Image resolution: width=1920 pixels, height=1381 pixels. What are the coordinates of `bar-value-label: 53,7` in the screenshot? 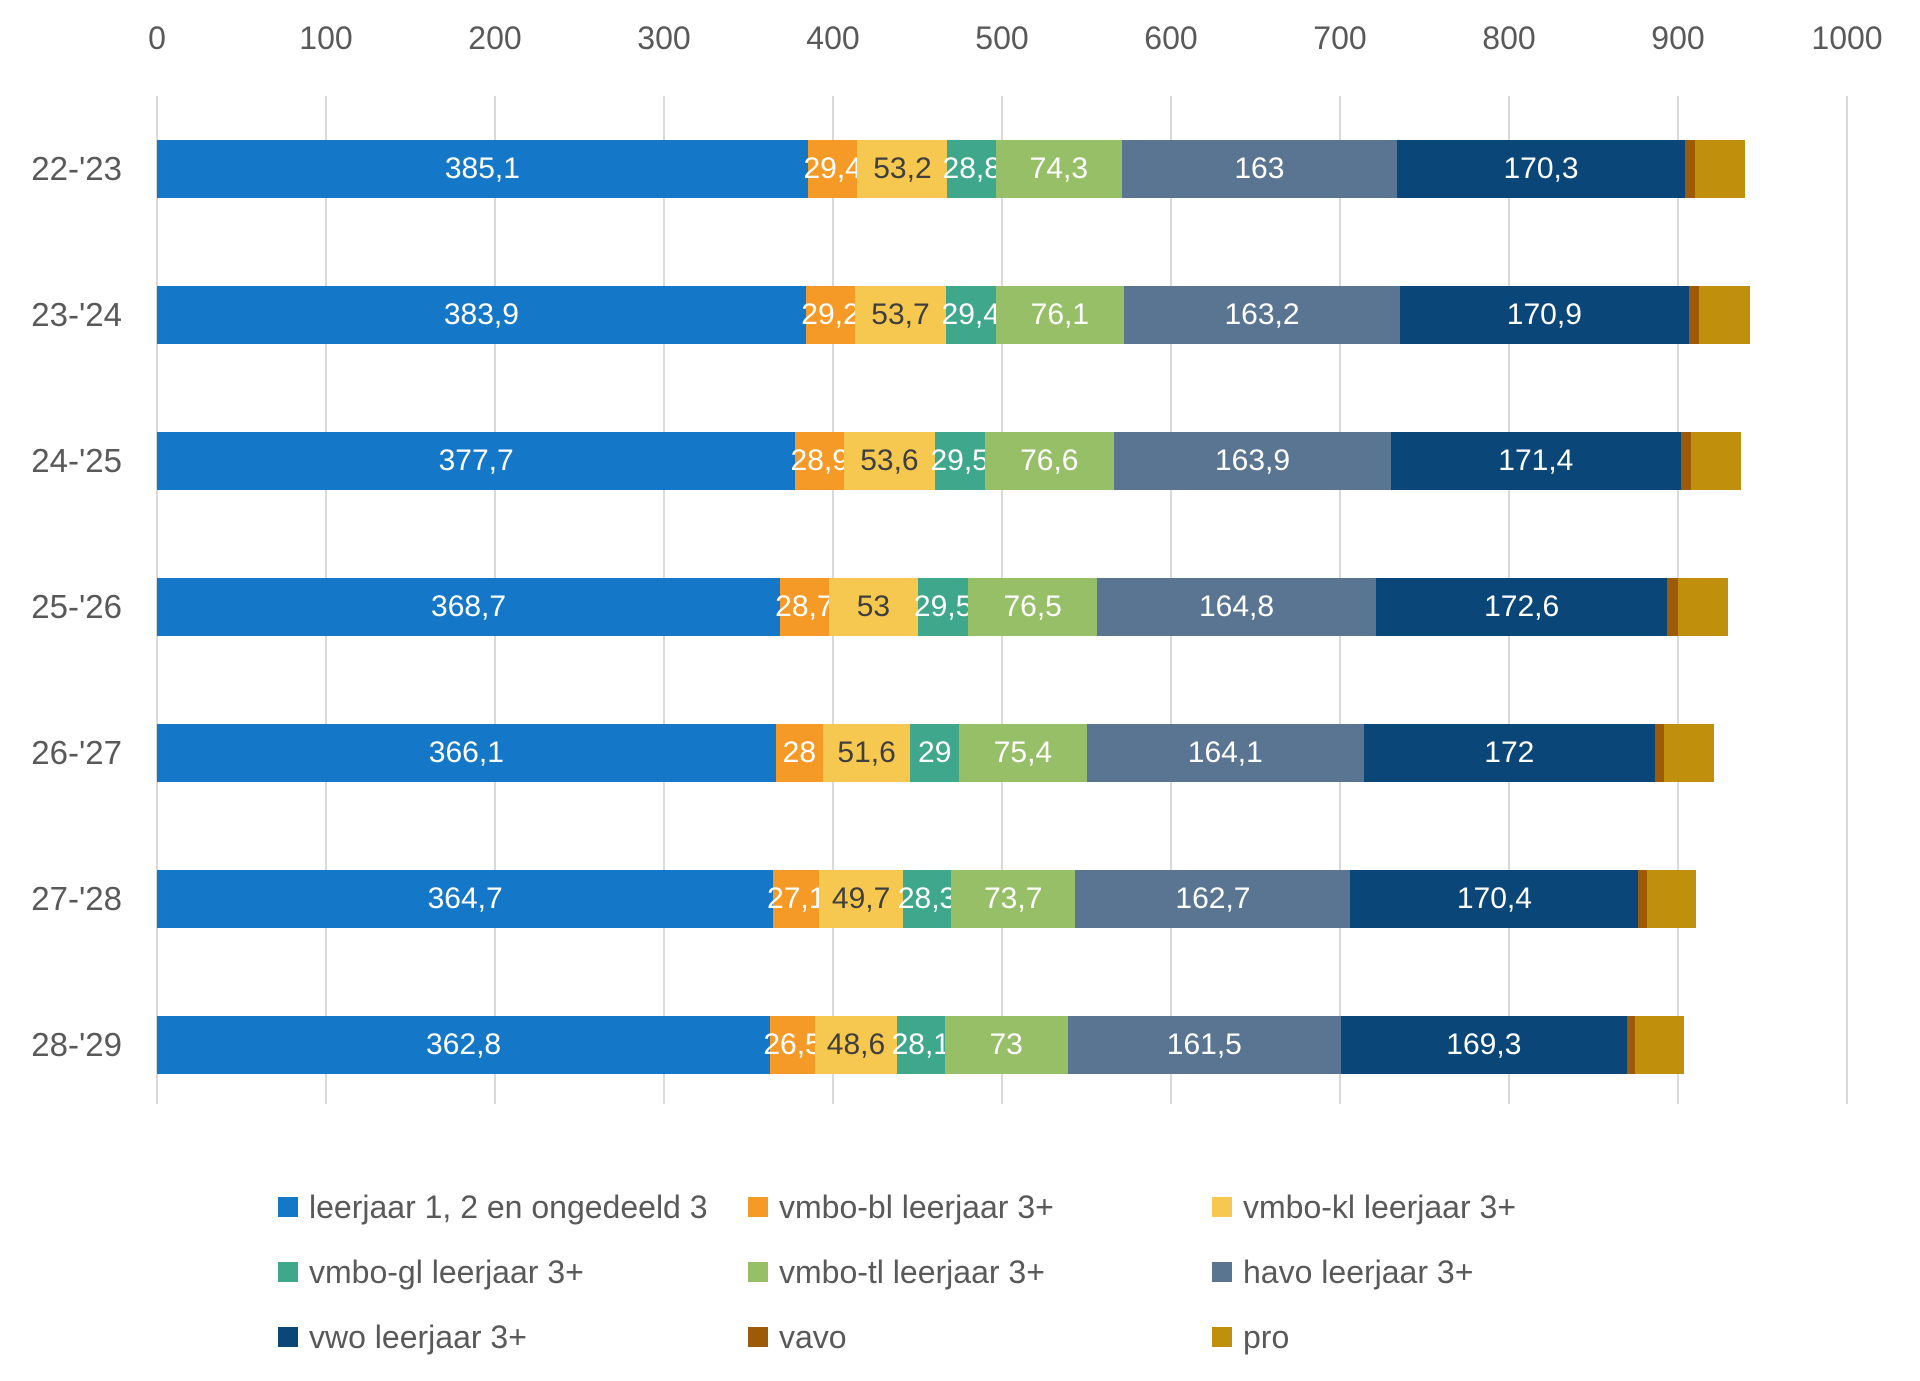 It's located at (900, 314).